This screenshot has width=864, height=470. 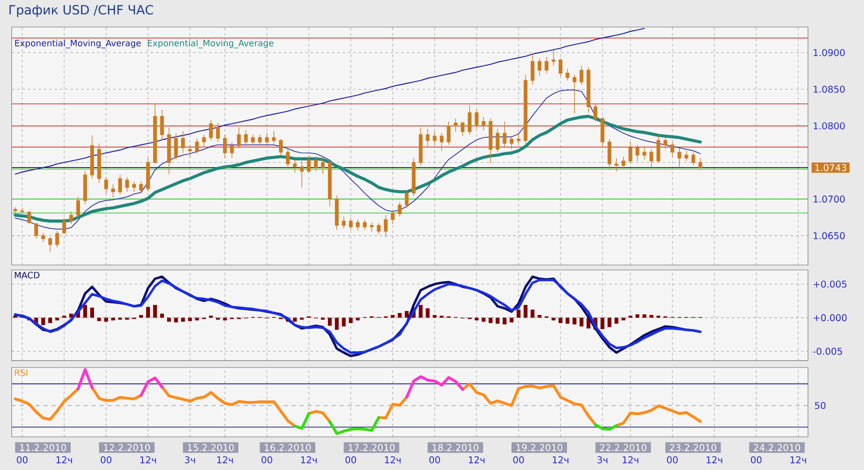 I want to click on y-tick-label: 1.0650, so click(x=829, y=236).